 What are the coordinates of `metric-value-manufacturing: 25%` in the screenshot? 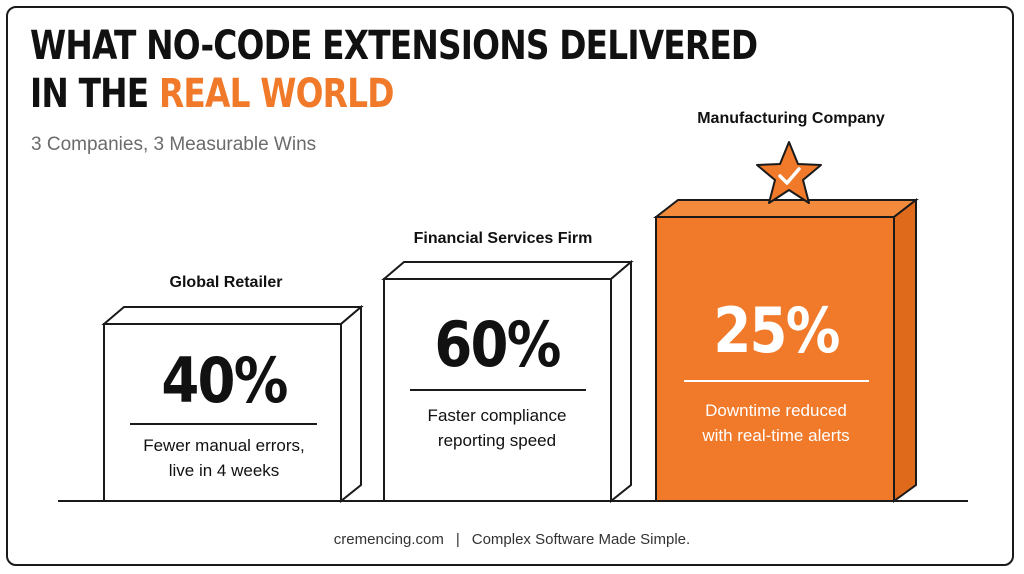 It's located at (776, 330).